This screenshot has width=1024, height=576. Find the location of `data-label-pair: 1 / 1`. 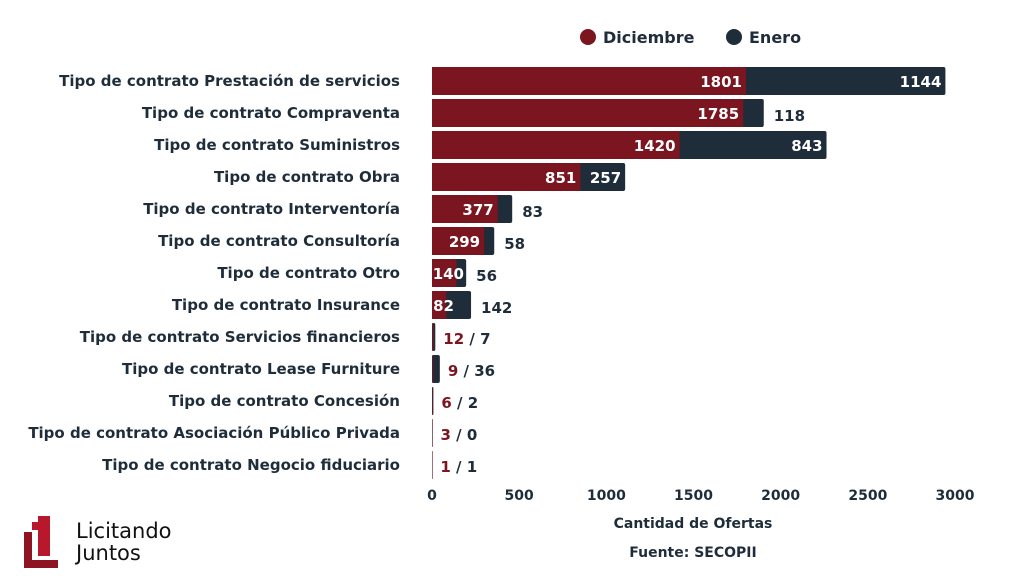

data-label-pair: 1 / 1 is located at coordinates (458, 467).